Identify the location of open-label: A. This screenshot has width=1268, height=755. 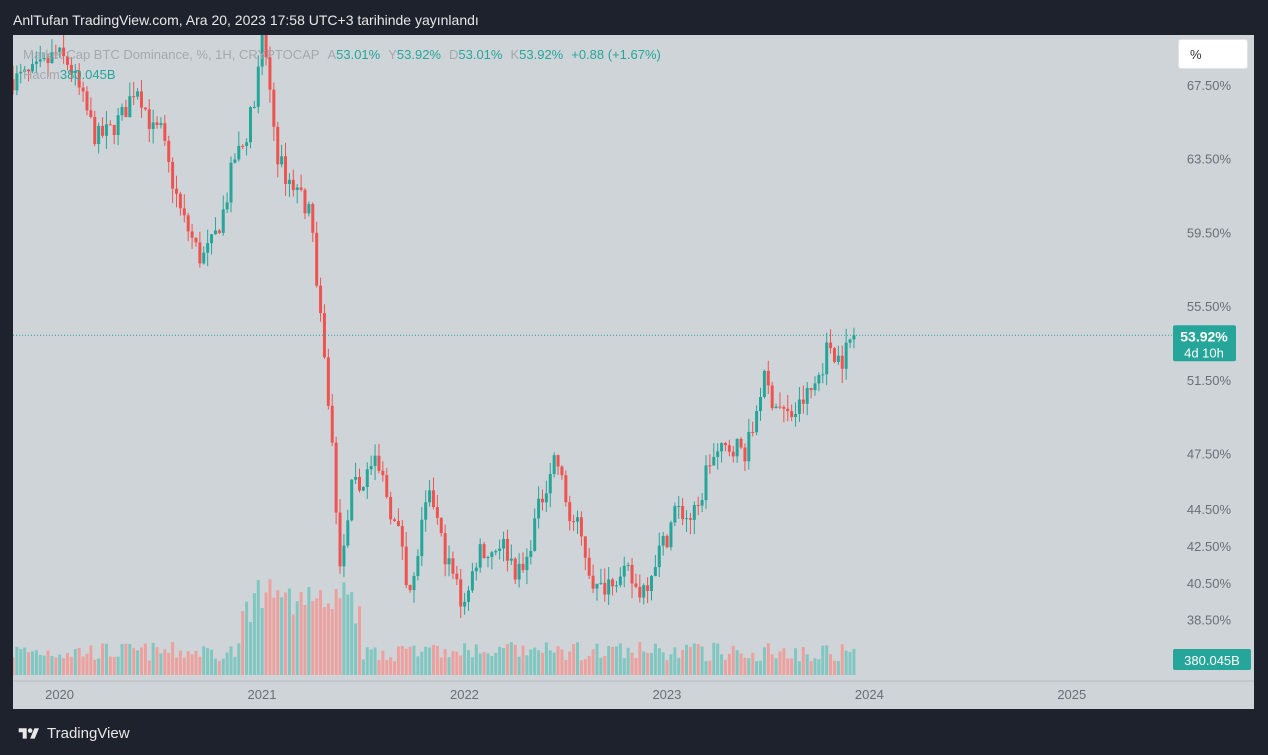
(332, 54).